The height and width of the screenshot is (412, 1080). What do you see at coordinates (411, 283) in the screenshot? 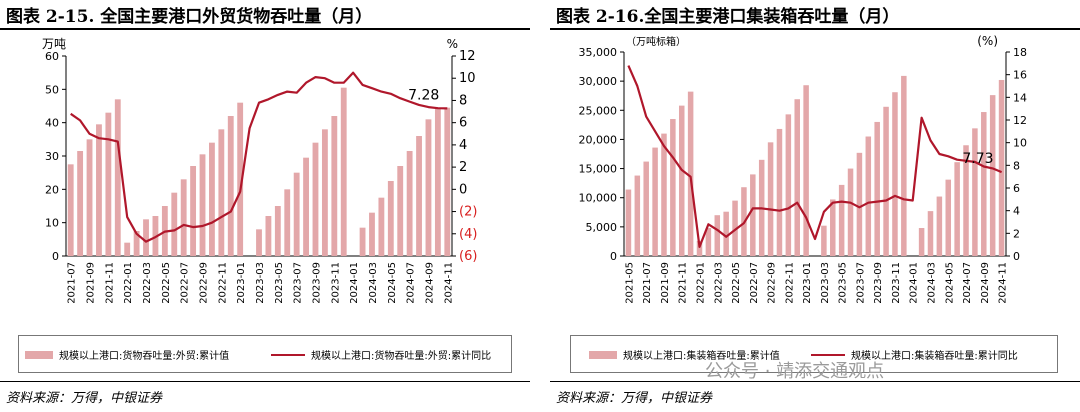
I see `x-axis-tick-label: 2024-07` at bounding box center [411, 283].